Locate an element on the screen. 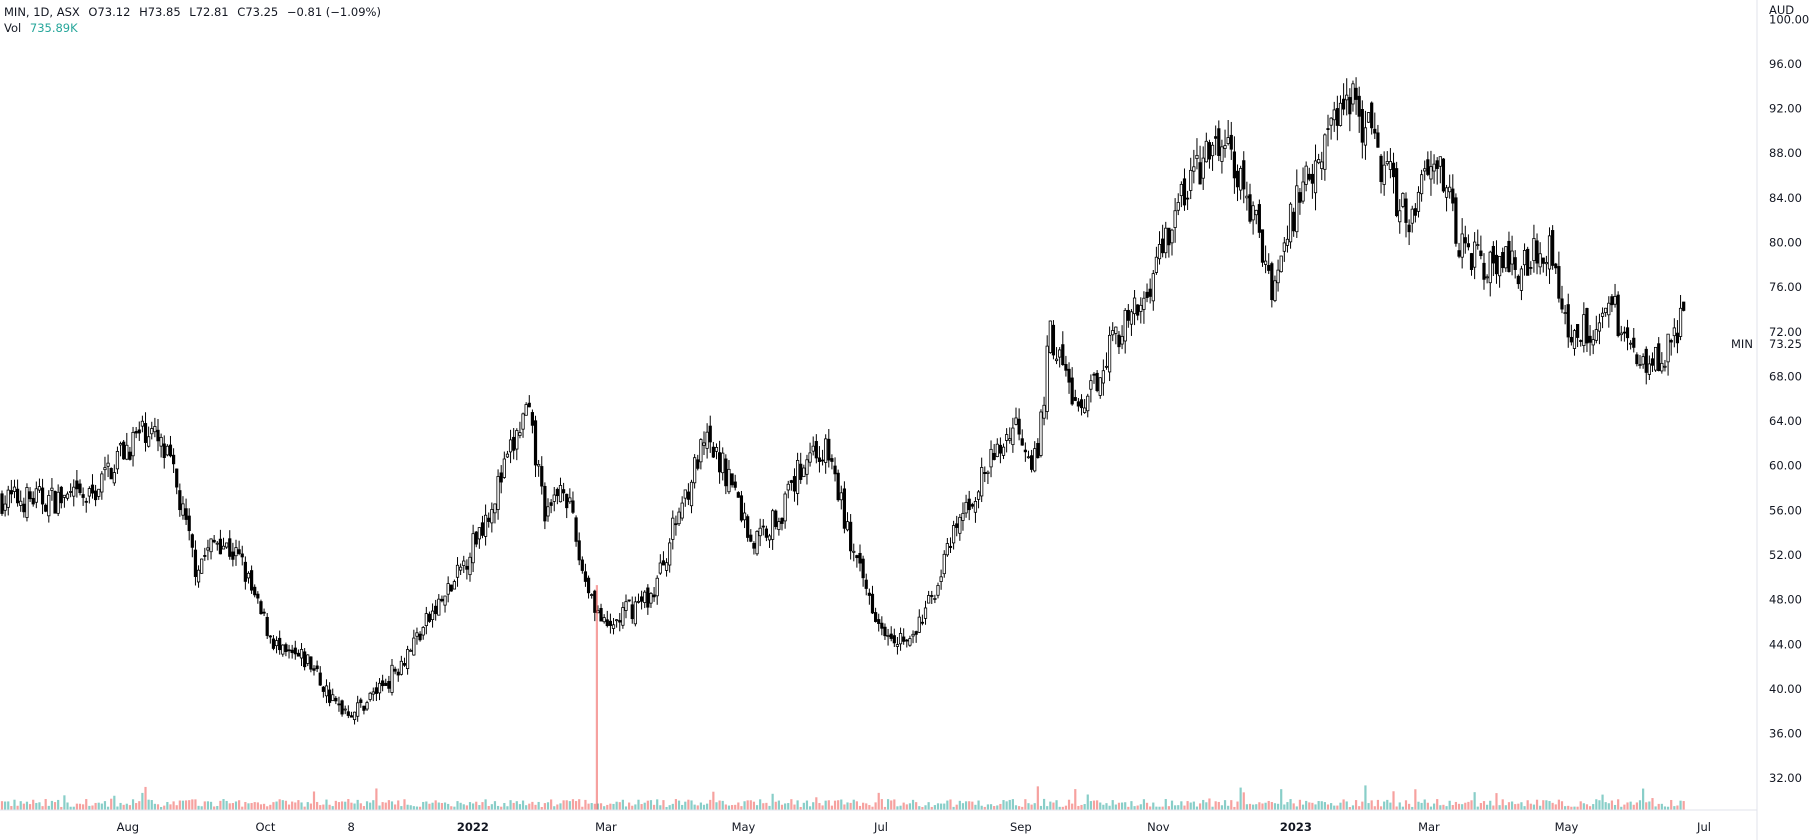 The width and height of the screenshot is (1809, 840). time-scale: Aug Oct 8 2022 Mar May Jul Sep Nov 2023 Mar May Jul is located at coordinates (914, 827).